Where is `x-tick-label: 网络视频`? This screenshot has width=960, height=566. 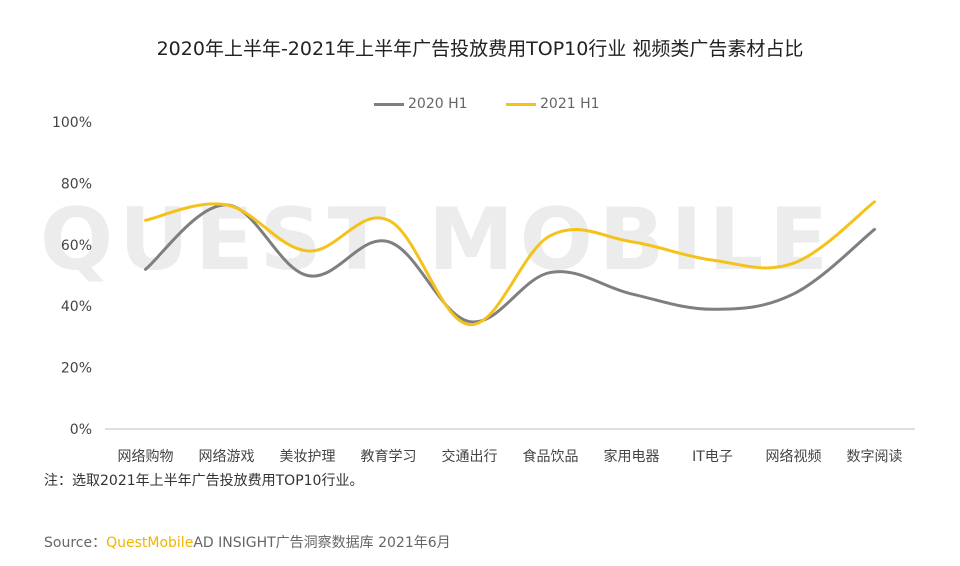
x-tick-label: 网络视频 is located at coordinates (794, 457).